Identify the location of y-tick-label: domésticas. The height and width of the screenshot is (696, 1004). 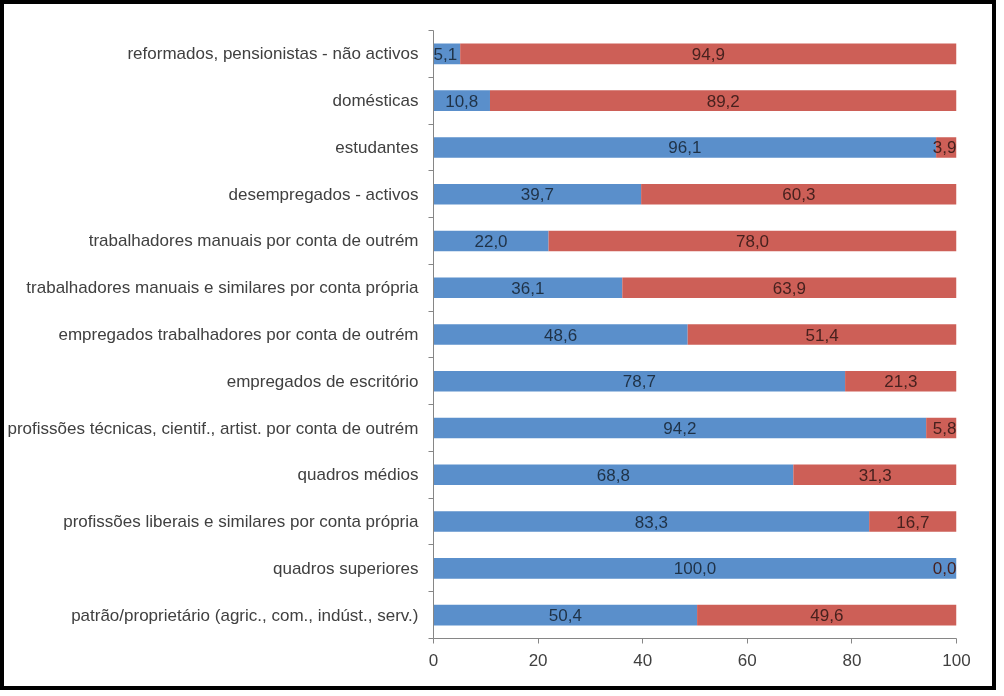
(375, 101).